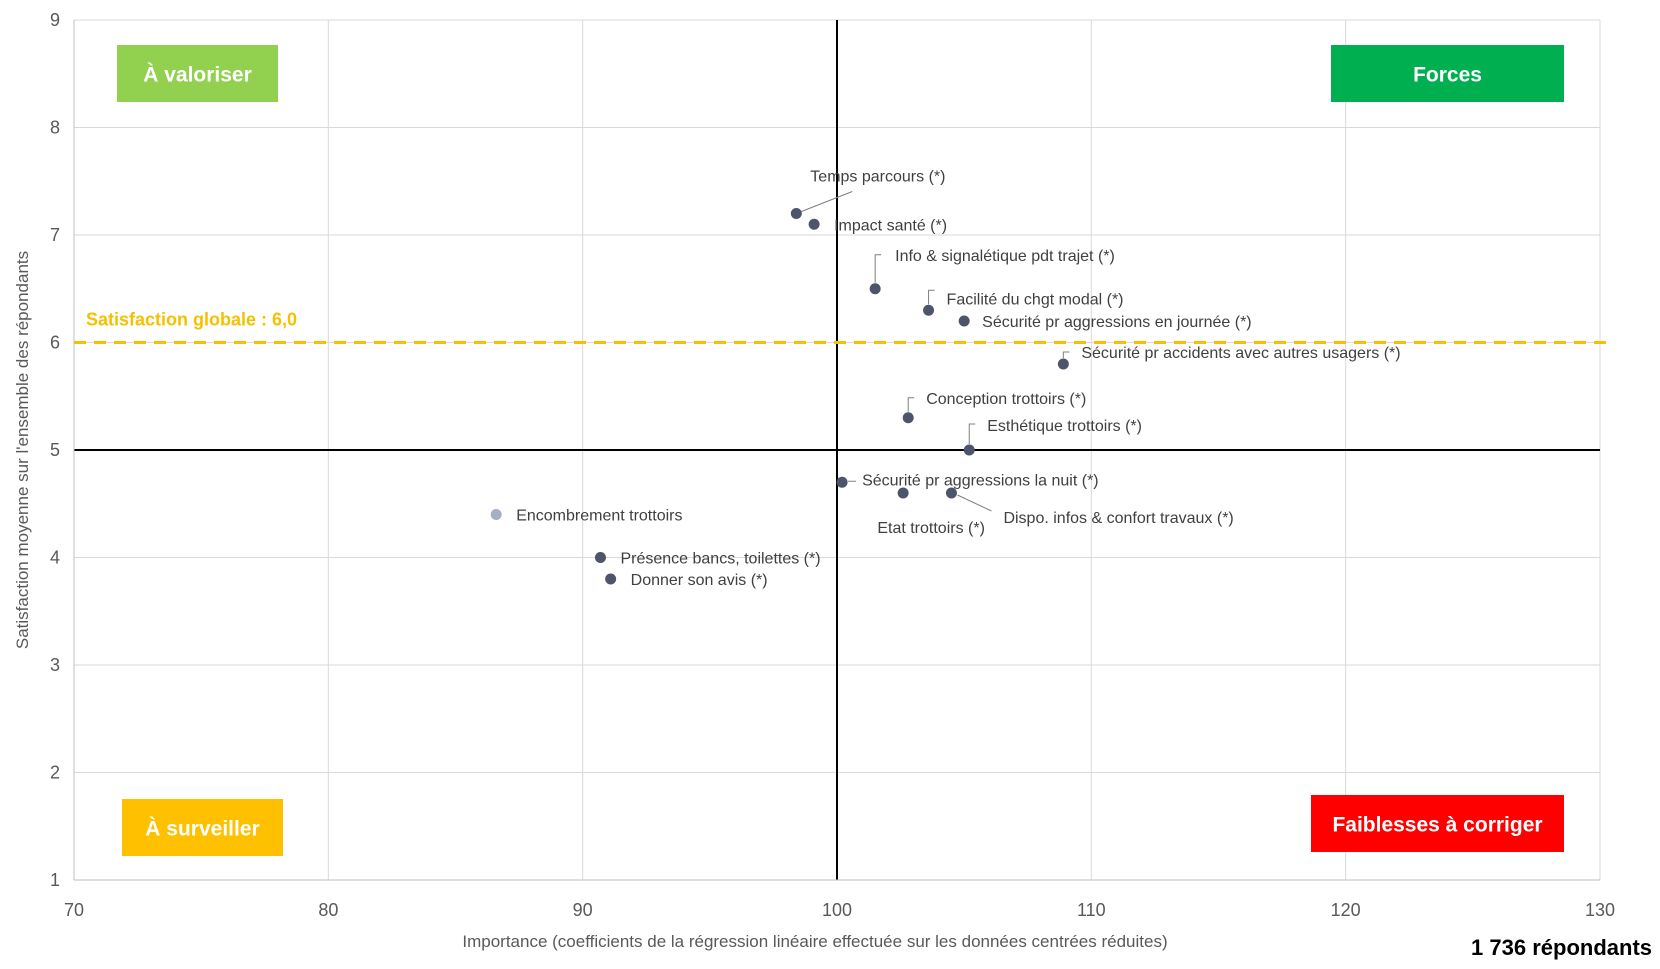  What do you see at coordinates (1116, 322) in the screenshot?
I see `point-label: Sécurité pr aggressions en journée (*)` at bounding box center [1116, 322].